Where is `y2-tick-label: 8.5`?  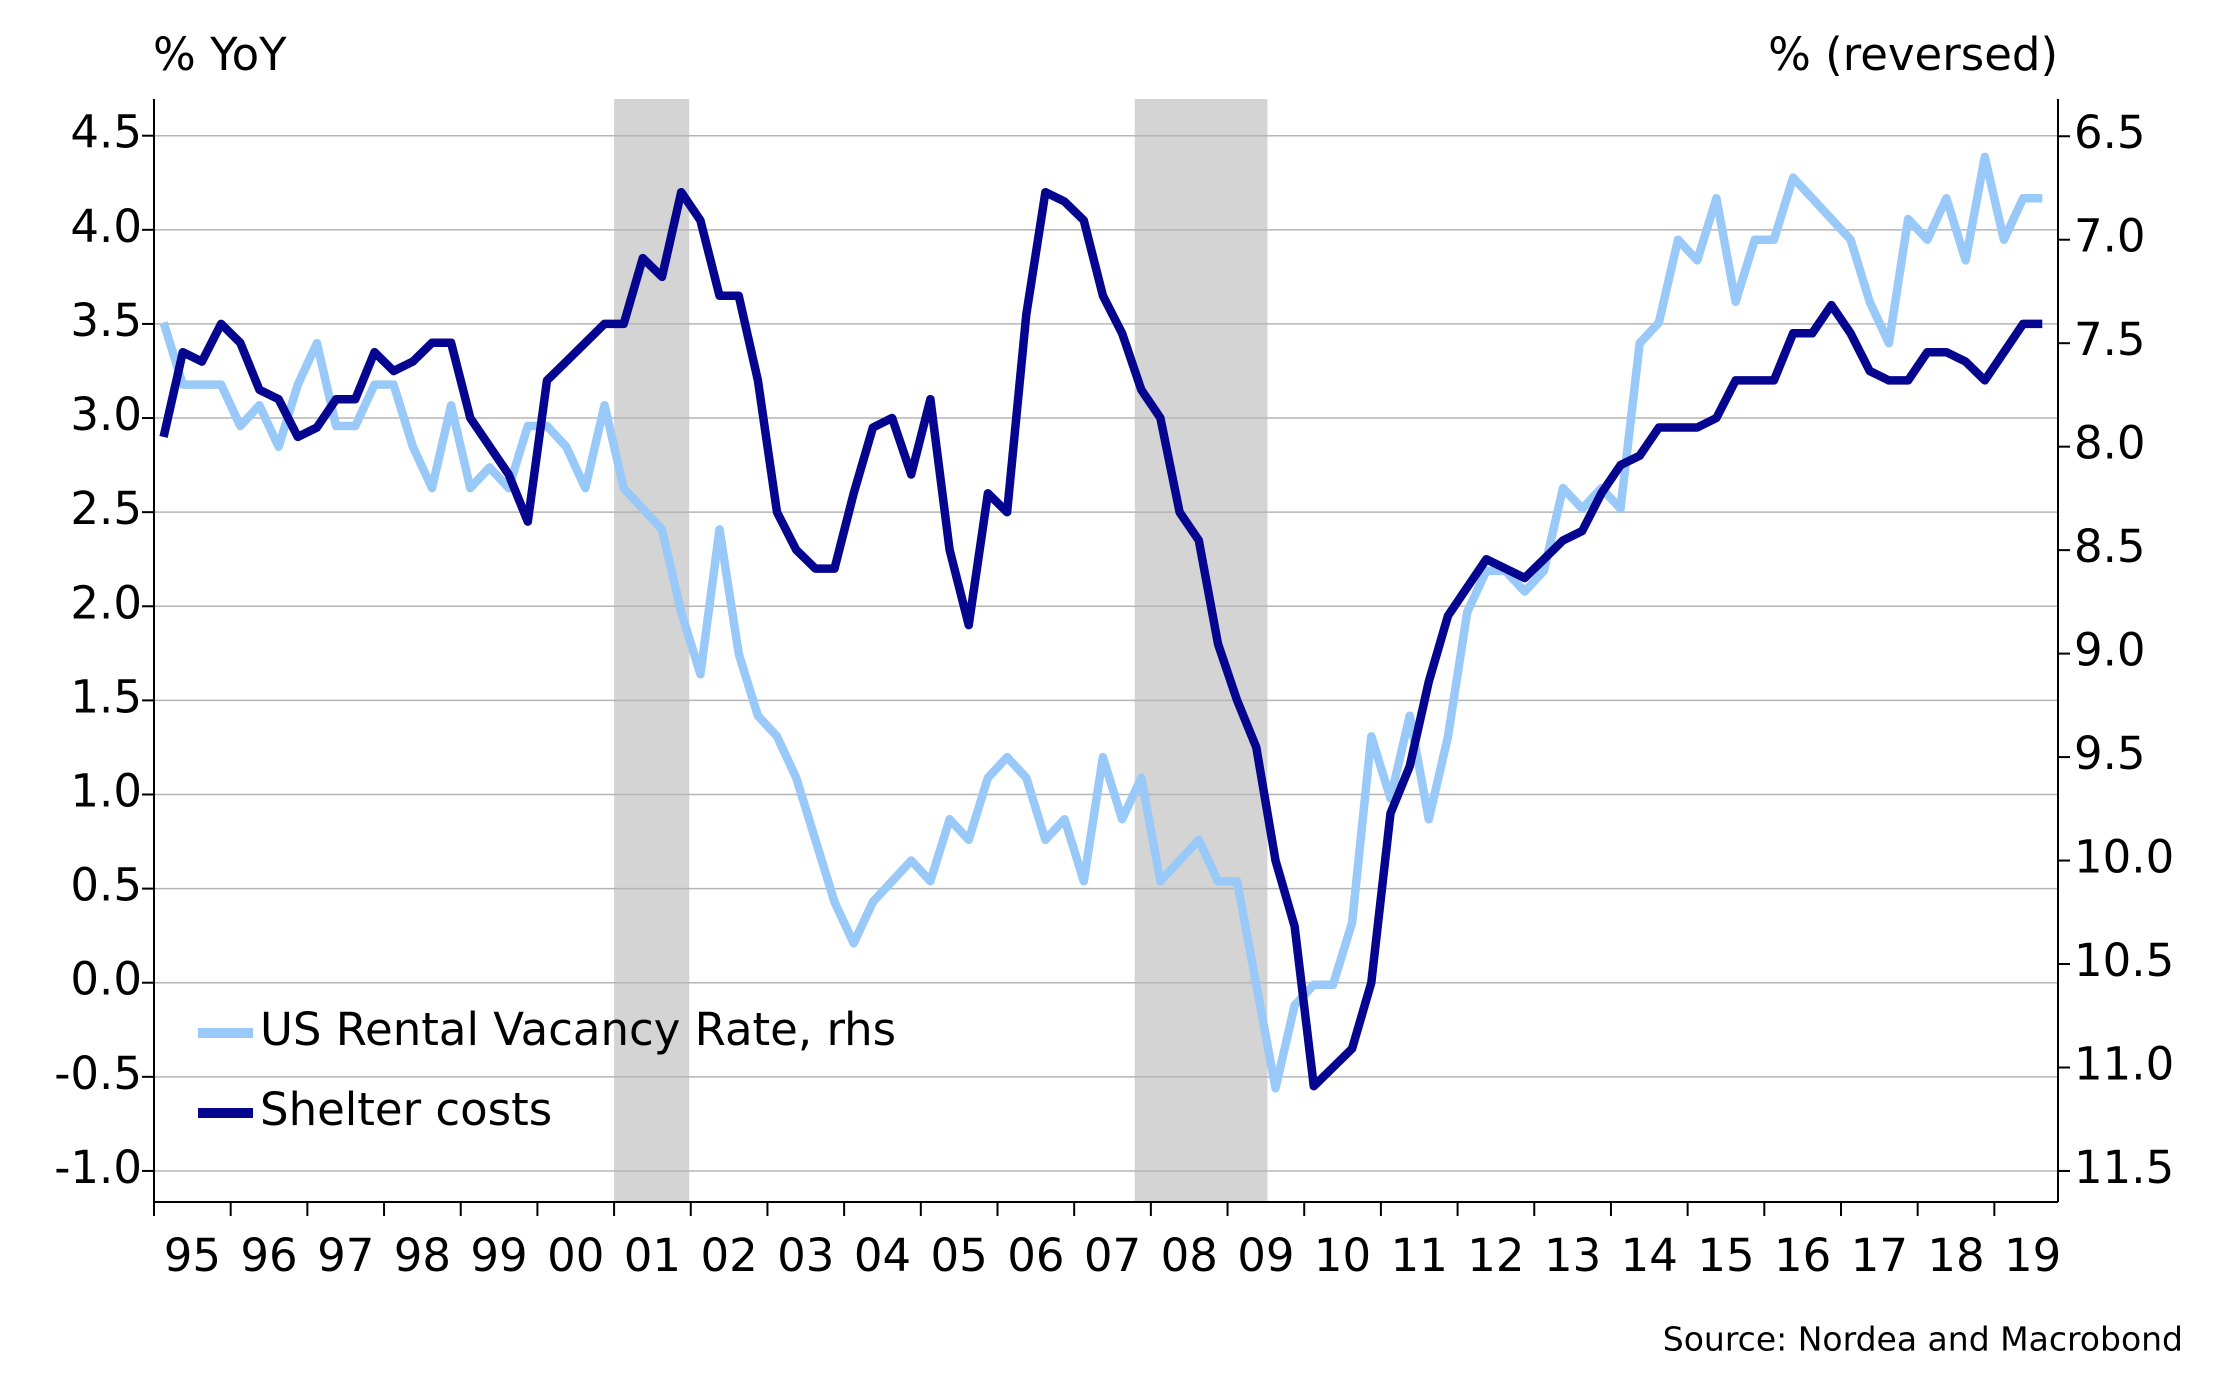
y2-tick-label: 8.5 is located at coordinates (2110, 546).